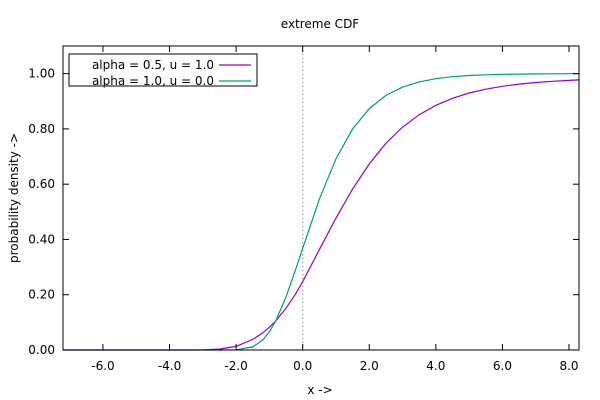 Image resolution: width=600 pixels, height=400 pixels. I want to click on legend-label-2: alpha = 1.0, u = 0.0, so click(153, 81).